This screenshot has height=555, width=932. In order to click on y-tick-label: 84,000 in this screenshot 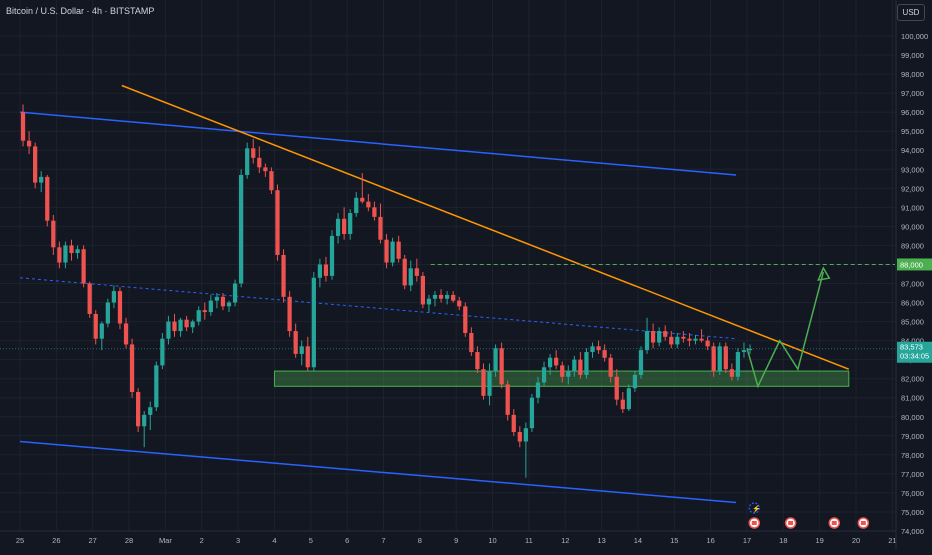, I will do `click(912, 341)`.